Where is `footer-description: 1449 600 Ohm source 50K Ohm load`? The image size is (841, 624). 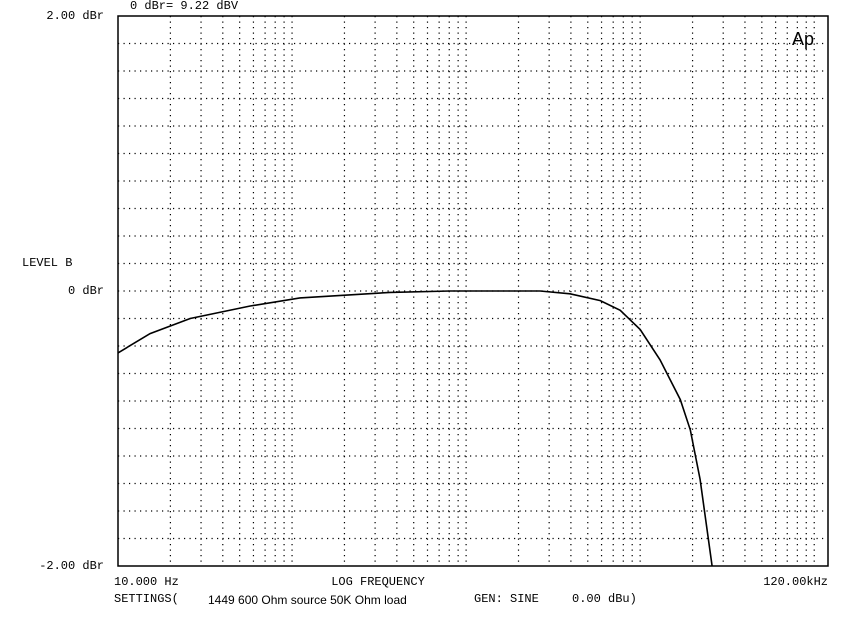 footer-description: 1449 600 Ohm source 50K Ohm load is located at coordinates (307, 600).